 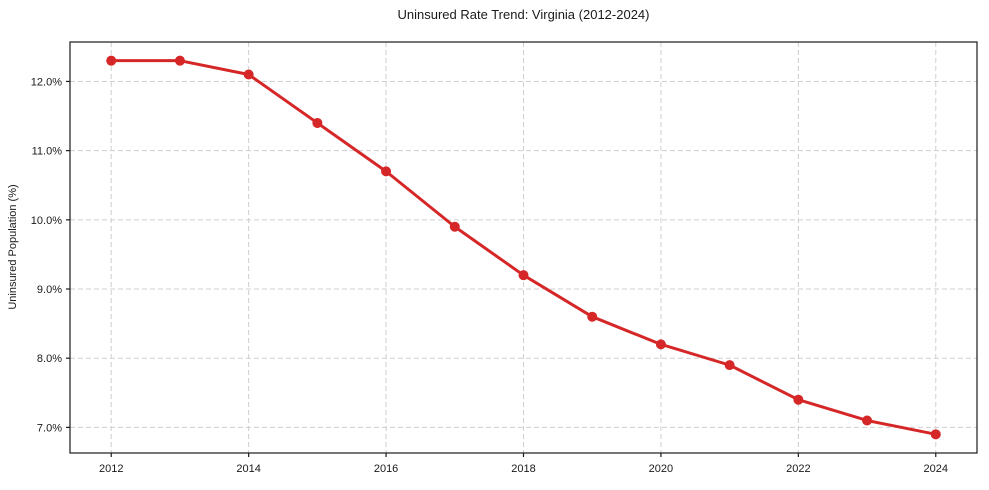 I want to click on x-tick-label: 2018, so click(x=523, y=469).